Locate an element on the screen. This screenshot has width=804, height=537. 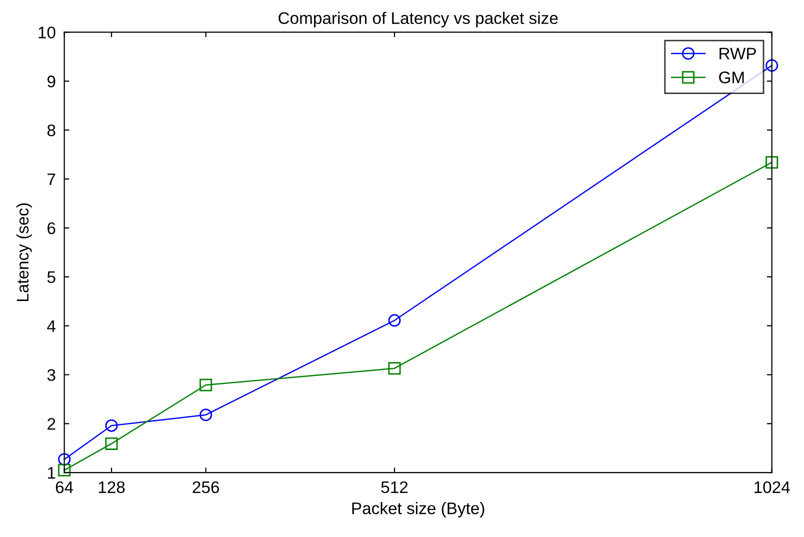
x-tick-label: 512 is located at coordinates (394, 487).